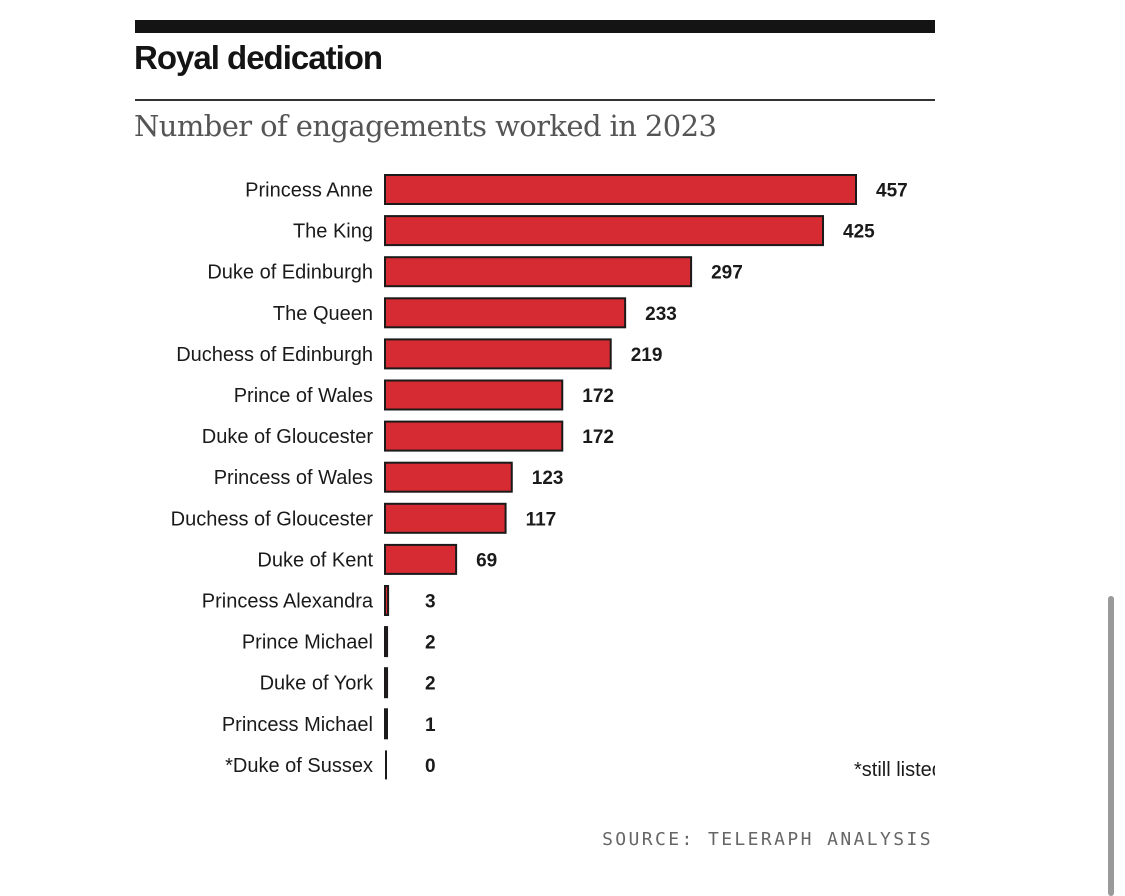 The height and width of the screenshot is (896, 1125). I want to click on category-label: Duke of Gloucester, so click(288, 437).